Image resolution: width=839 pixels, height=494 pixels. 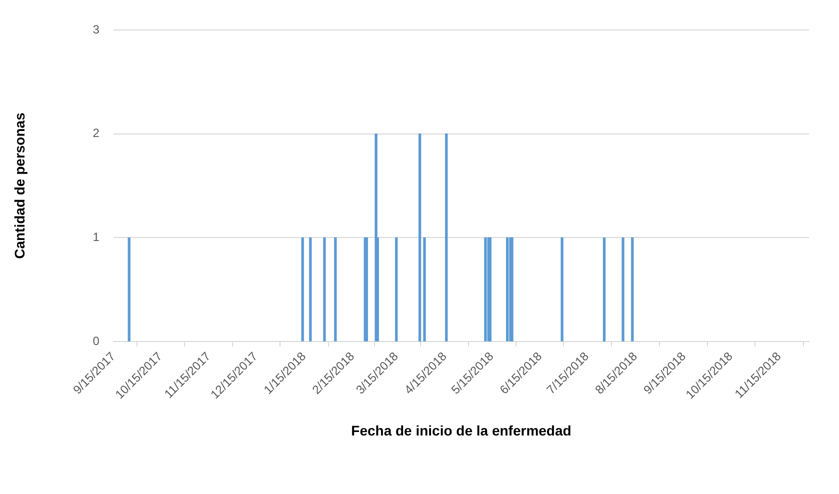 I want to click on y-tick-label: 1, so click(x=96, y=237).